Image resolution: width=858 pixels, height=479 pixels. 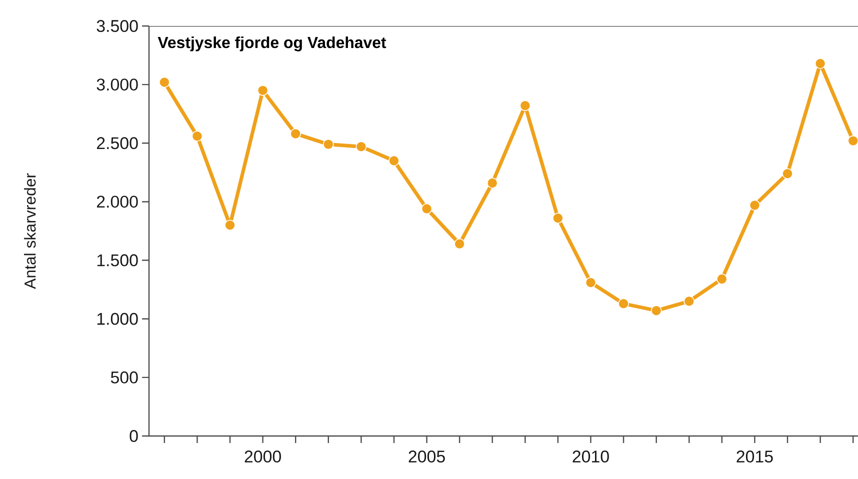 What do you see at coordinates (590, 456) in the screenshot?
I see `x-tick-label: 2010` at bounding box center [590, 456].